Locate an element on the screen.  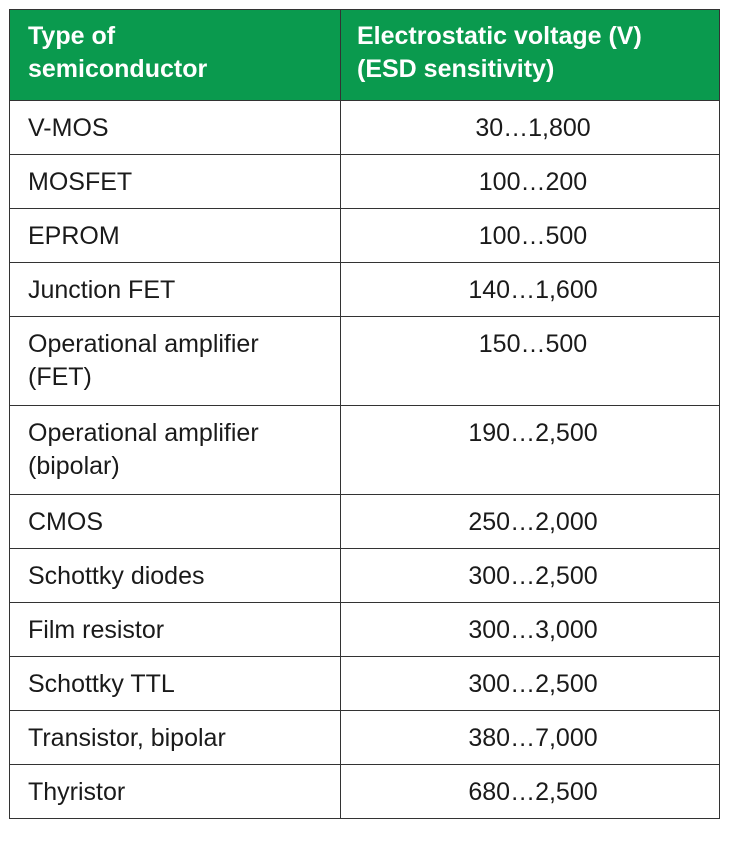
table-row: EPROM 100…500 is located at coordinates (364, 235).